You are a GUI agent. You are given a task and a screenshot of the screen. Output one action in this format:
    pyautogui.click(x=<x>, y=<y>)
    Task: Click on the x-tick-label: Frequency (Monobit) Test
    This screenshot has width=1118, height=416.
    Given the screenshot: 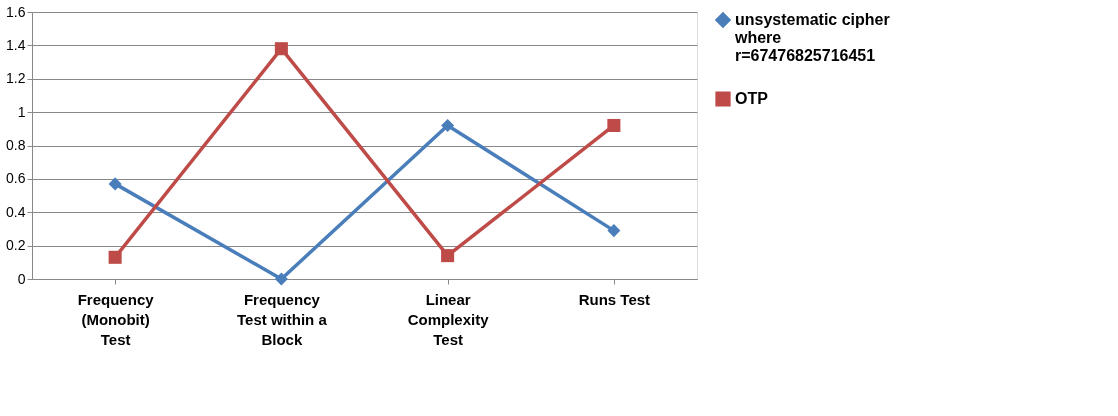 What is the action you would take?
    pyautogui.click(x=116, y=319)
    